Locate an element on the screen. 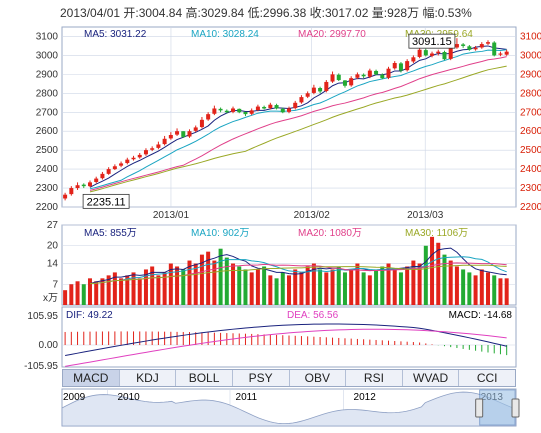  min-price-box is located at coordinates (106, 201).